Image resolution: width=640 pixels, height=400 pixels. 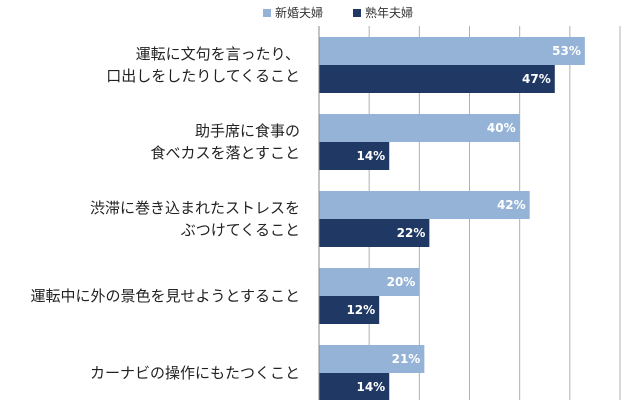 I want to click on category-label: 渋滞に巻き込まれたストレスを, so click(x=195, y=208).